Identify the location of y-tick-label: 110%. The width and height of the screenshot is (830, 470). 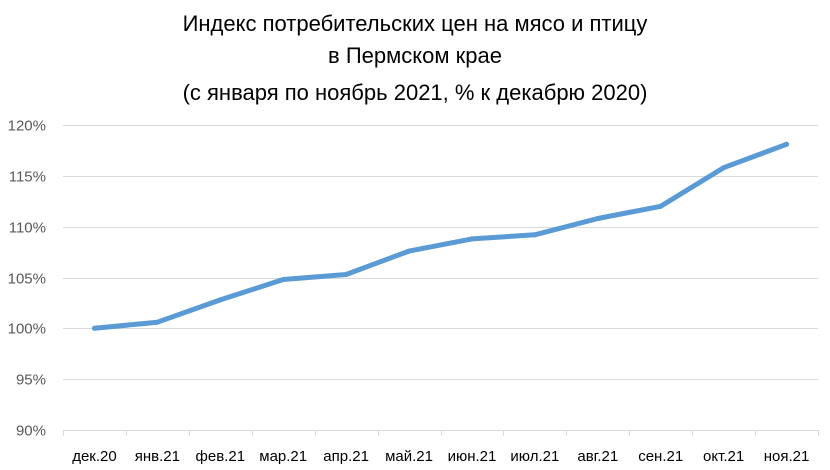
(27, 228).